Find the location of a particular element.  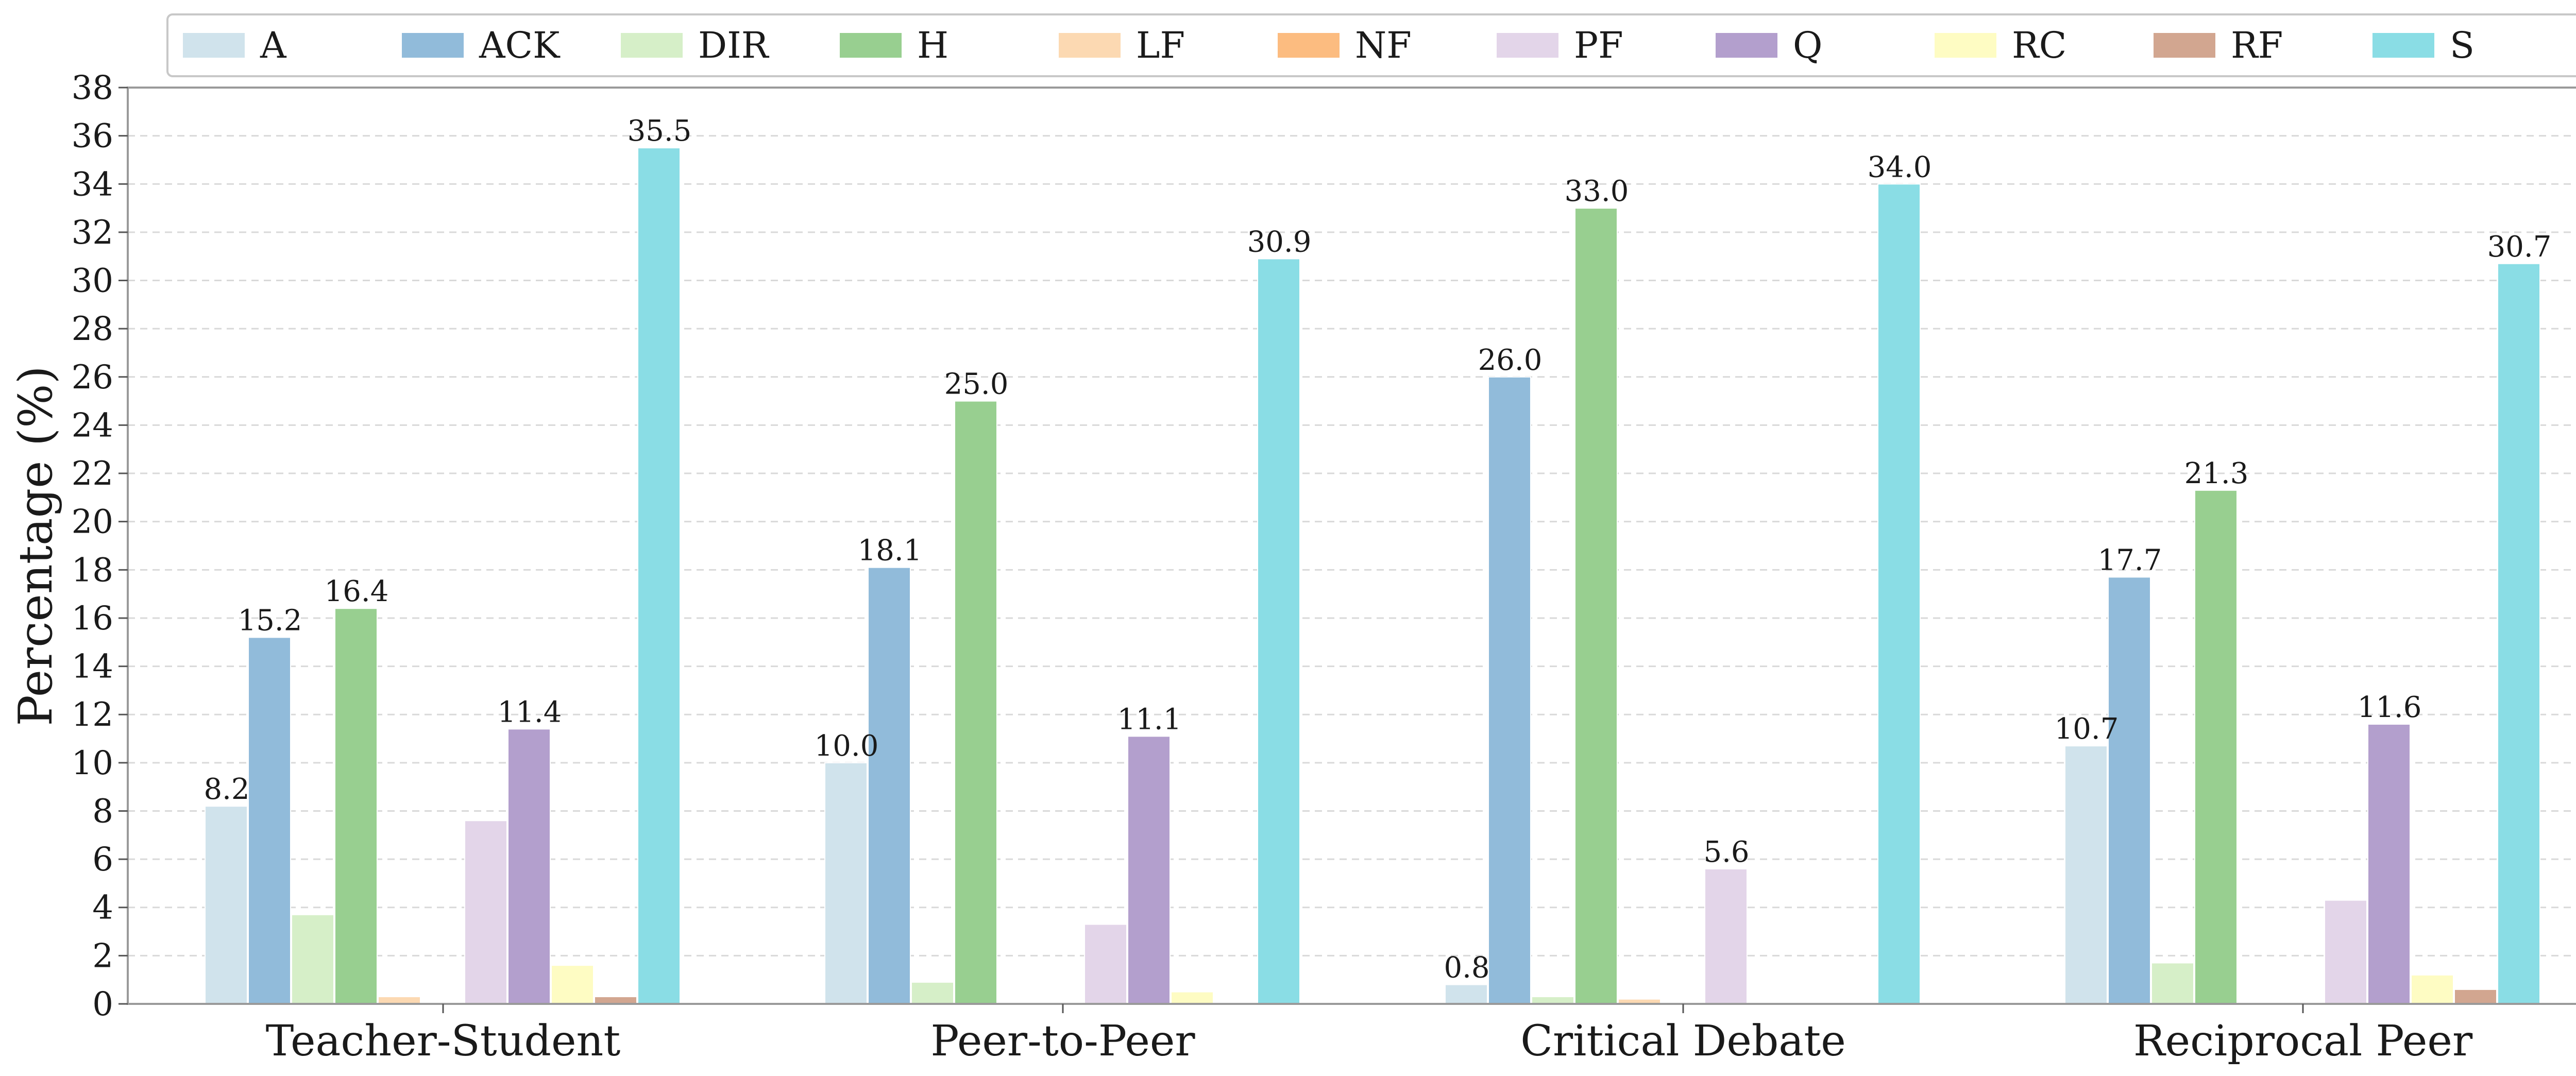

legend-swatch-ack is located at coordinates (433, 45).